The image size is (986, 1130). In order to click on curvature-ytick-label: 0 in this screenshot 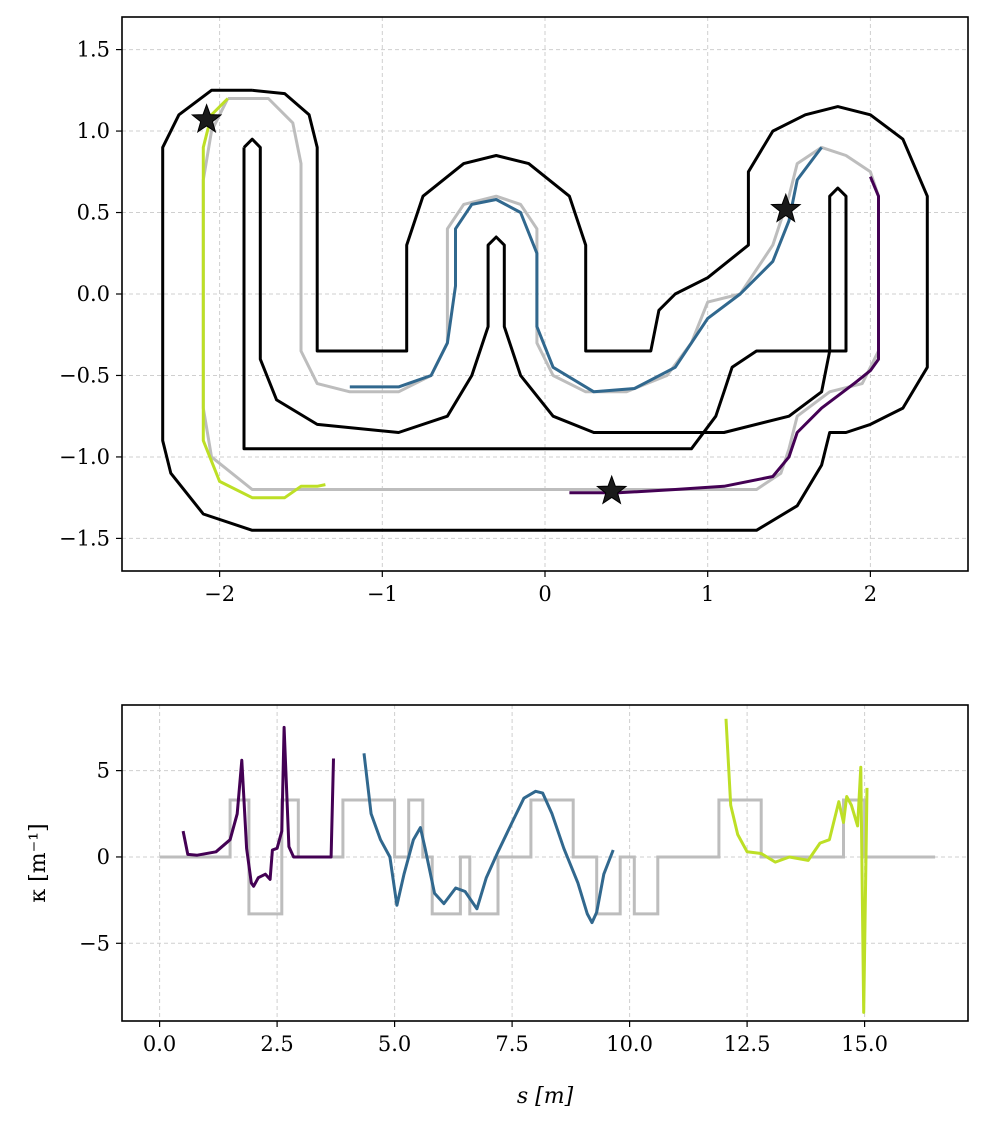, I will do `click(103, 857)`.